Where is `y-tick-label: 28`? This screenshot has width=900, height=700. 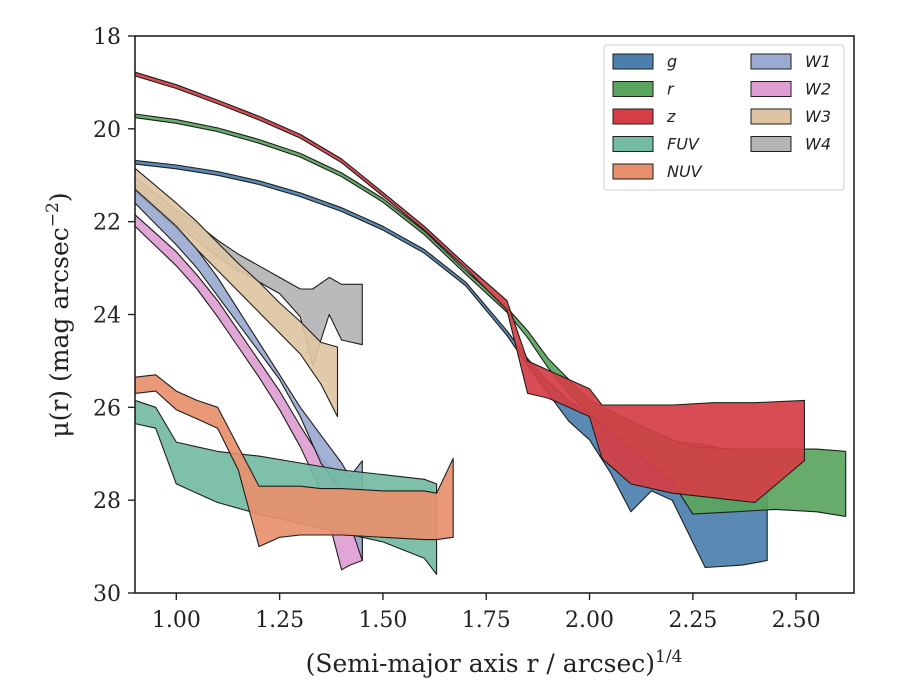
y-tick-label: 28 is located at coordinates (107, 501).